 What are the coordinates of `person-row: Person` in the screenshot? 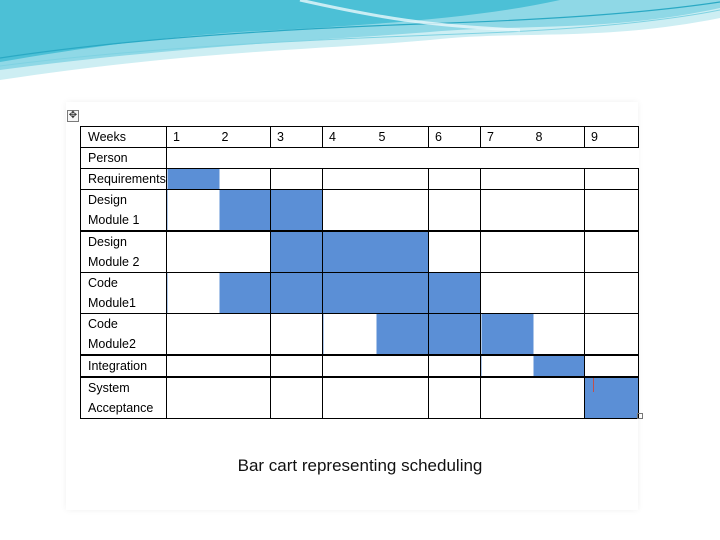 It's located at (359, 158).